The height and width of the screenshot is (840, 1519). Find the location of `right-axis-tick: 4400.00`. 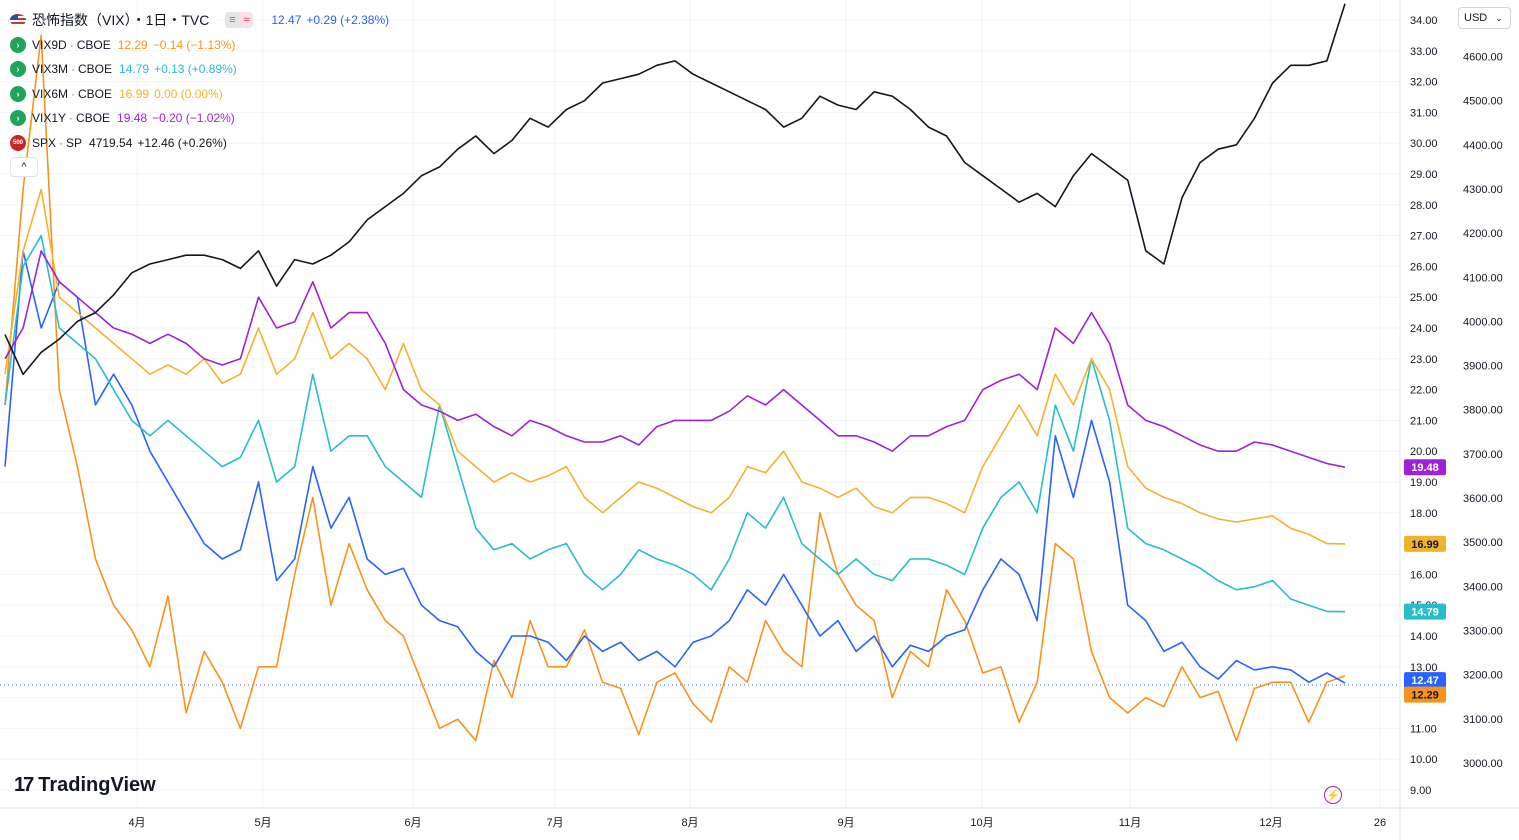

right-axis-tick: 4400.00 is located at coordinates (1483, 146).